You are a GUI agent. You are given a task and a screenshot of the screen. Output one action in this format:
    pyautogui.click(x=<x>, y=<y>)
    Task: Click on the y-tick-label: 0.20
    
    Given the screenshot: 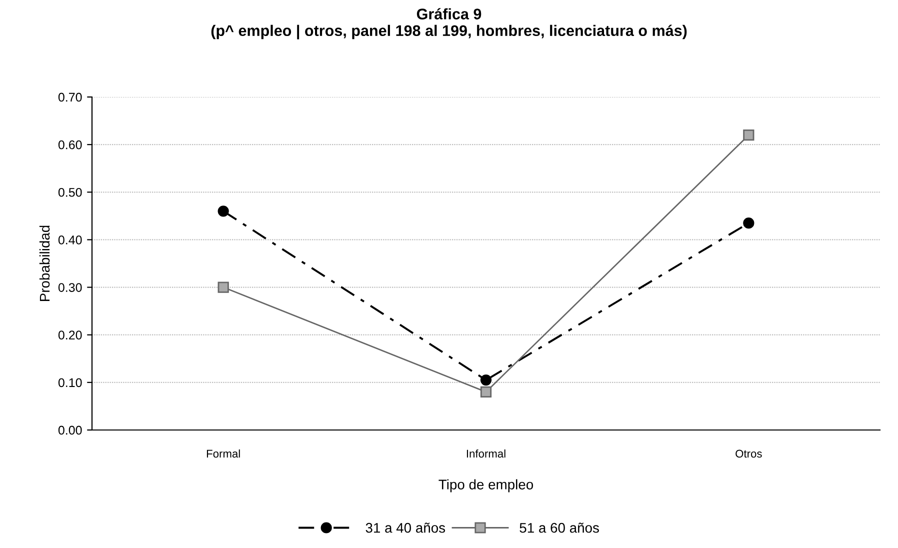 What is the action you would take?
    pyautogui.click(x=70, y=335)
    